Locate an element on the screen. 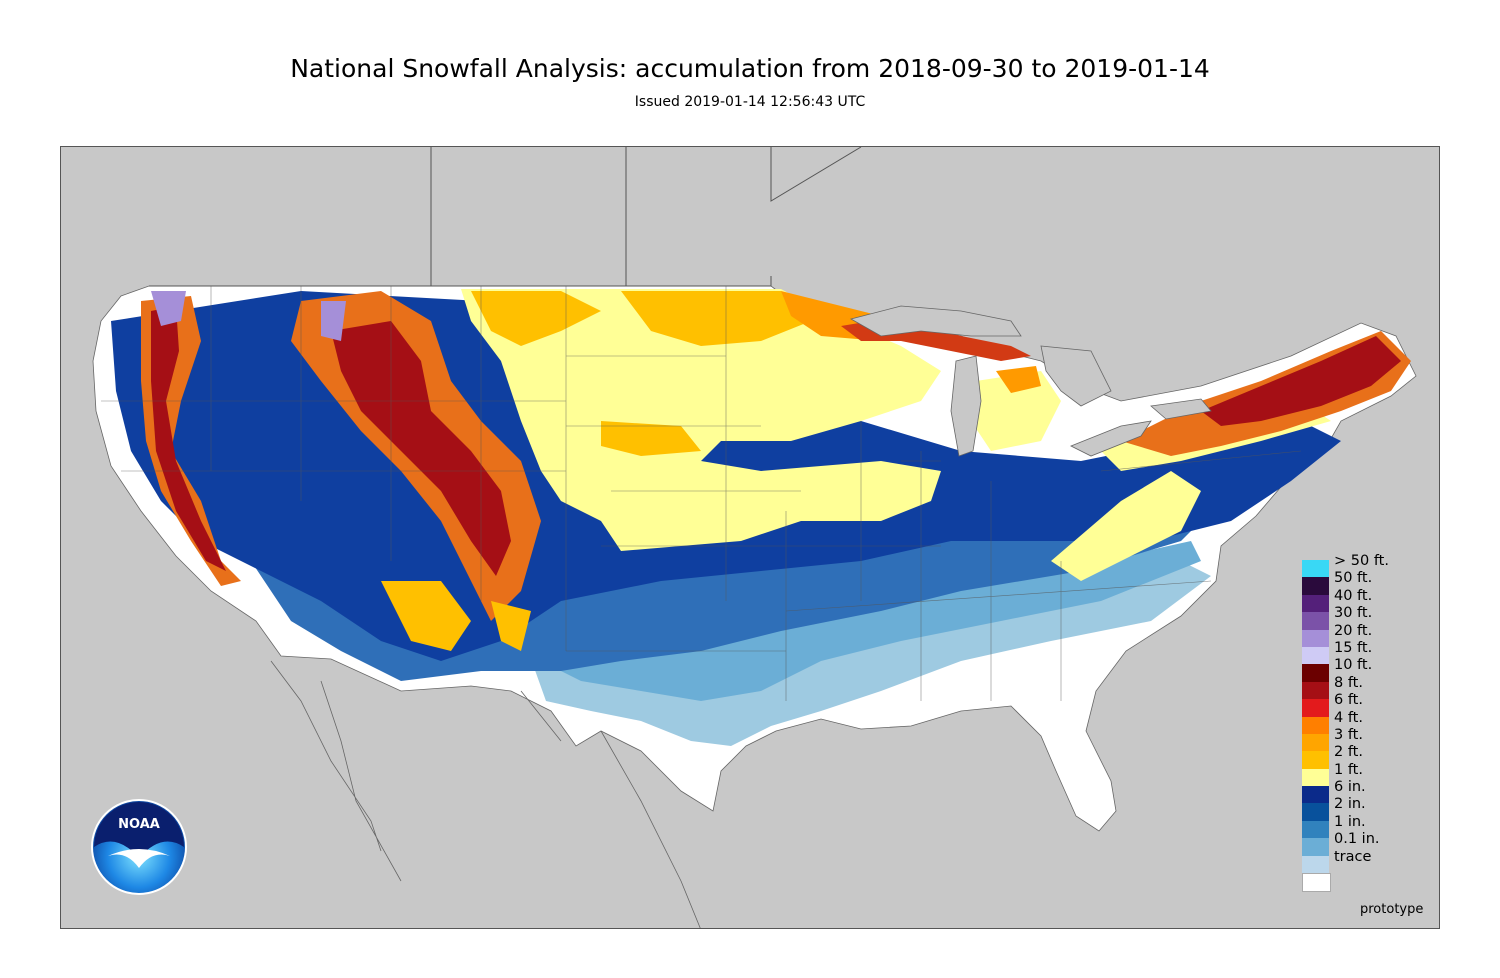 The height and width of the screenshot is (978, 1500). legend-label: 2 ft. is located at coordinates (1348, 752).